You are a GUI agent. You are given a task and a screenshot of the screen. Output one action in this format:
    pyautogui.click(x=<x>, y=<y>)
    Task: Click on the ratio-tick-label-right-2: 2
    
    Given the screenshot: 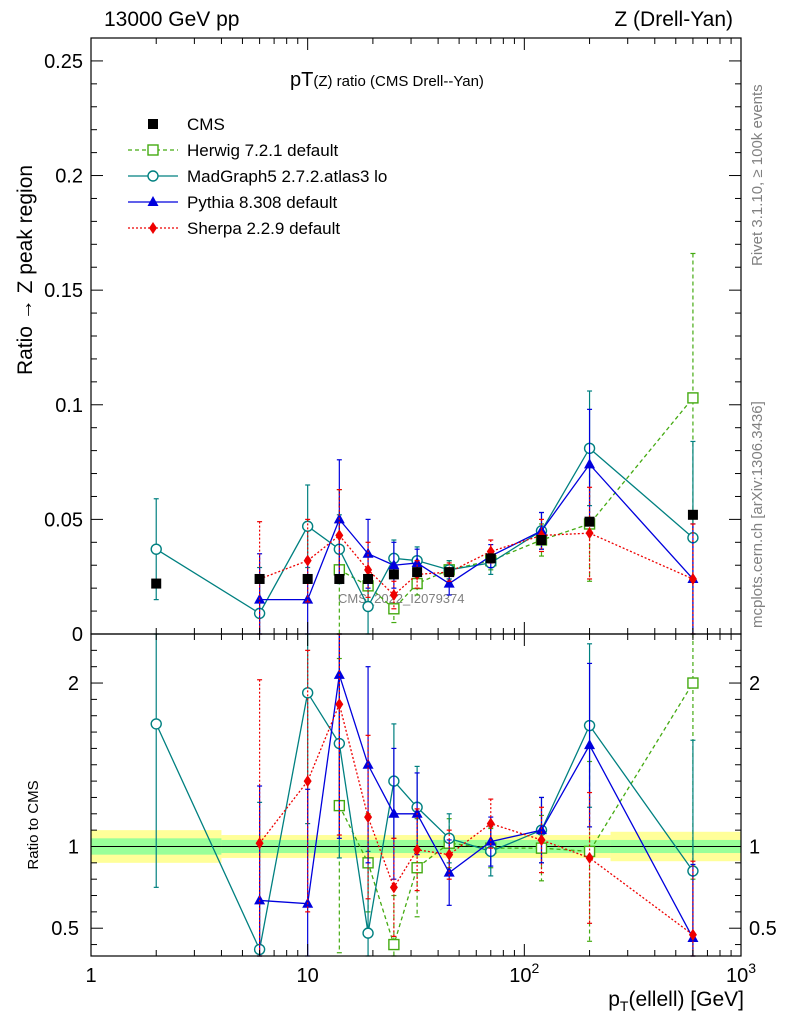 What is the action you would take?
    pyautogui.click(x=754, y=684)
    